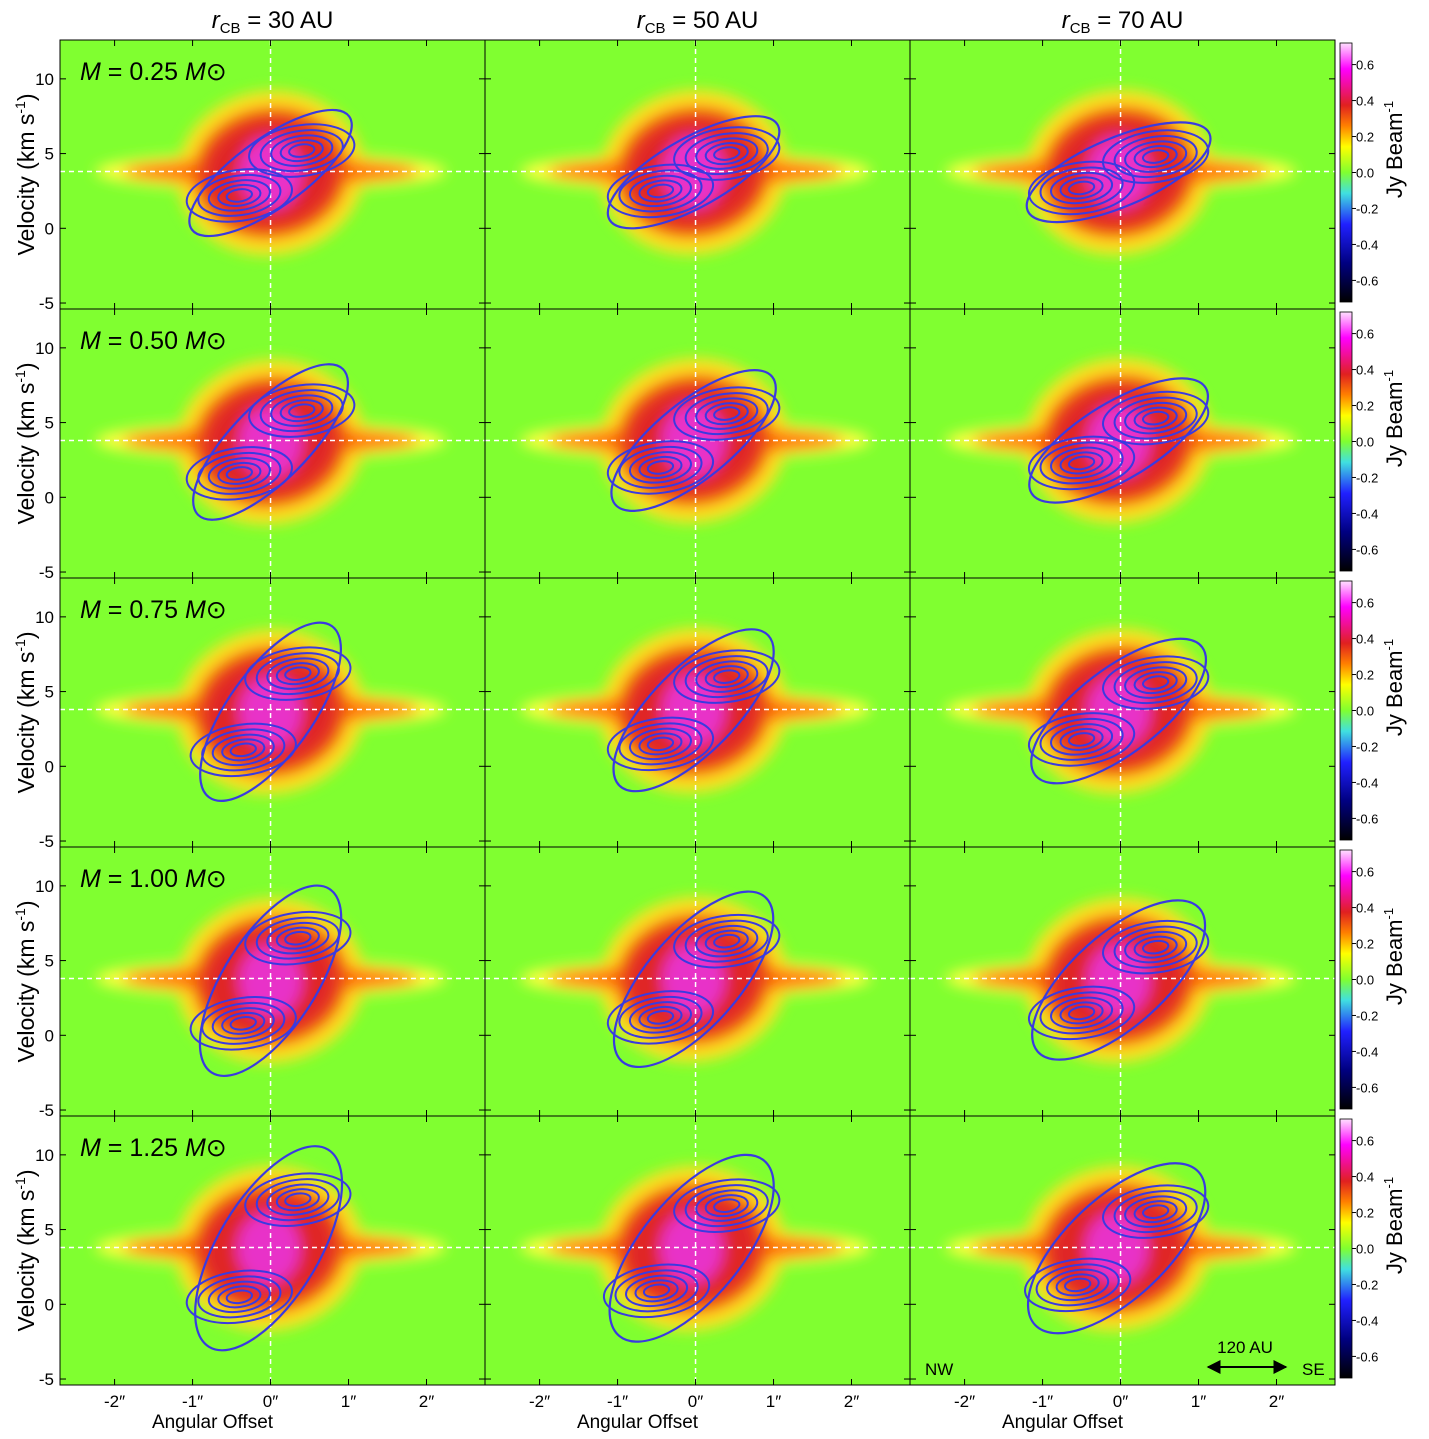 The image size is (1429, 1439). Describe the element at coordinates (1346, 710) in the screenshot. I see `colorbar` at that location.